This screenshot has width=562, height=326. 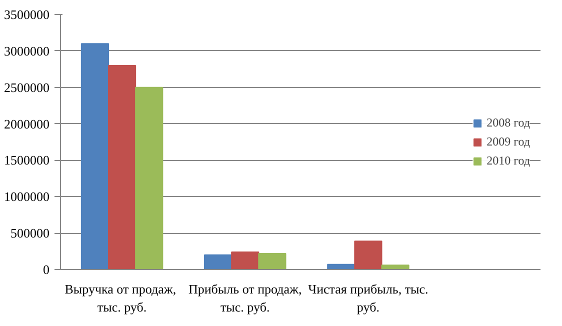 I want to click on y-tick-label: 1500000, so click(x=27, y=160).